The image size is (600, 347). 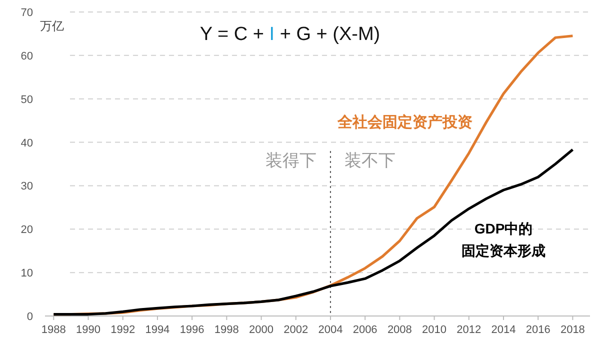 I want to click on y-tick-label: 0, so click(x=29, y=317).